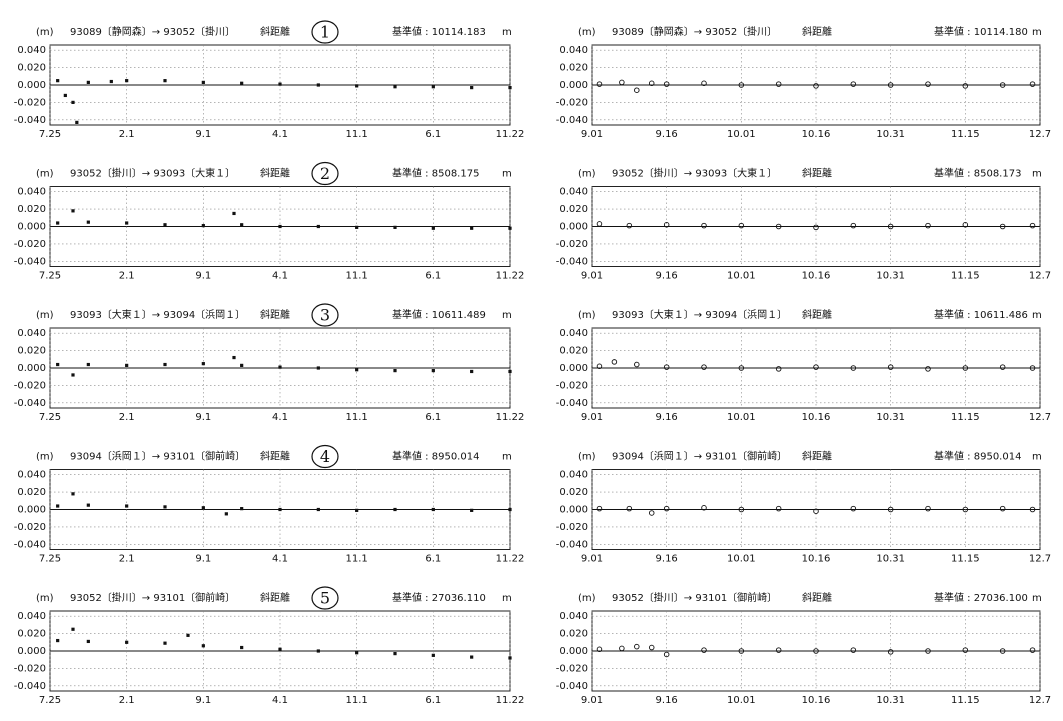 This screenshot has height=721, width=1063. Describe the element at coordinates (816, 276) in the screenshot. I see `x-tick-label: 10.16` at that location.